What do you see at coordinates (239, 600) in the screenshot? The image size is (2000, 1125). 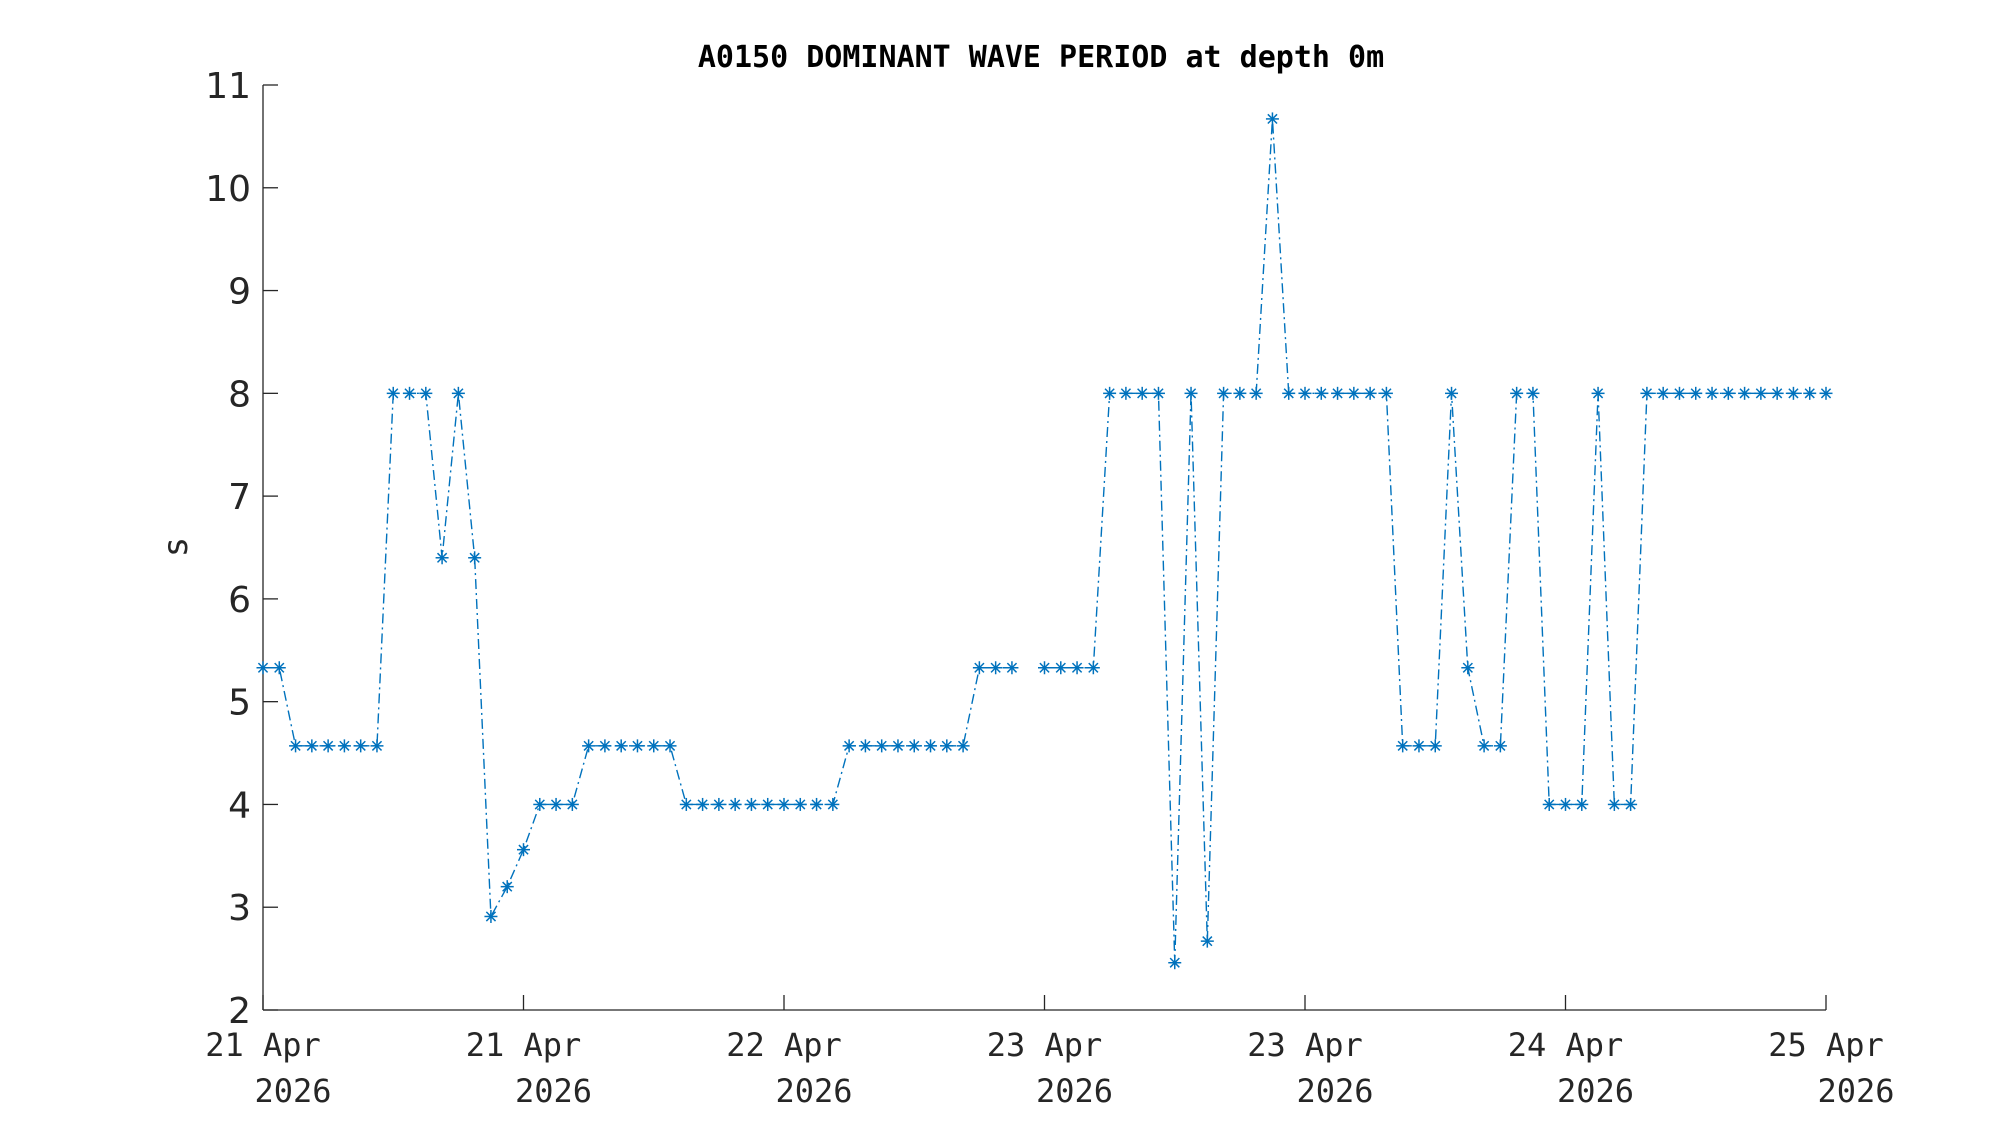 I see `y-tick-label: 6` at bounding box center [239, 600].